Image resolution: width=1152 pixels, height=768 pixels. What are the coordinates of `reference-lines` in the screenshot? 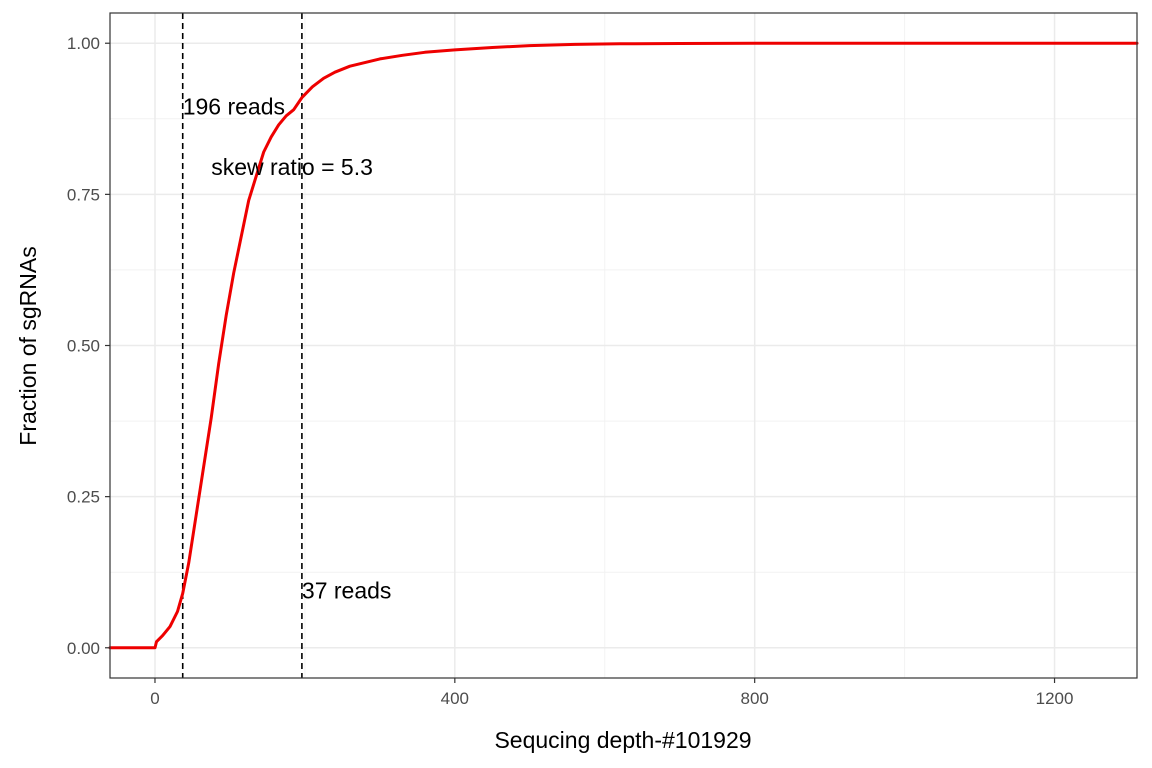 It's located at (242, 345).